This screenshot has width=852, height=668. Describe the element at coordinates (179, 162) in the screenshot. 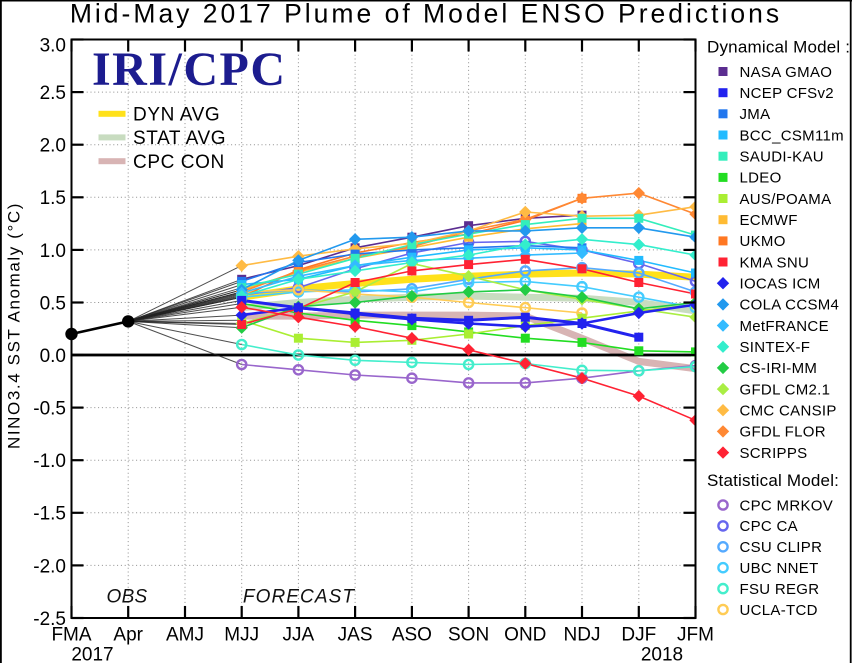

I see `svg-text: CPC CON` at that location.